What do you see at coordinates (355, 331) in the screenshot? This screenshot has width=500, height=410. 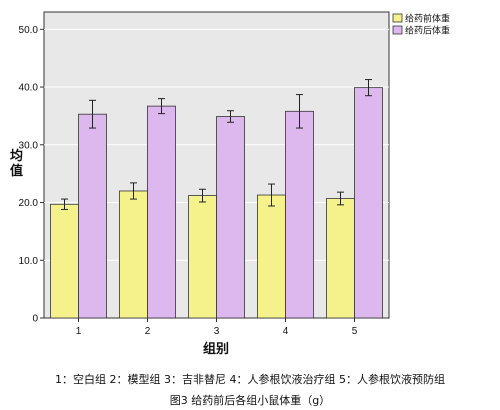 I see `x-tick-label: 5` at bounding box center [355, 331].